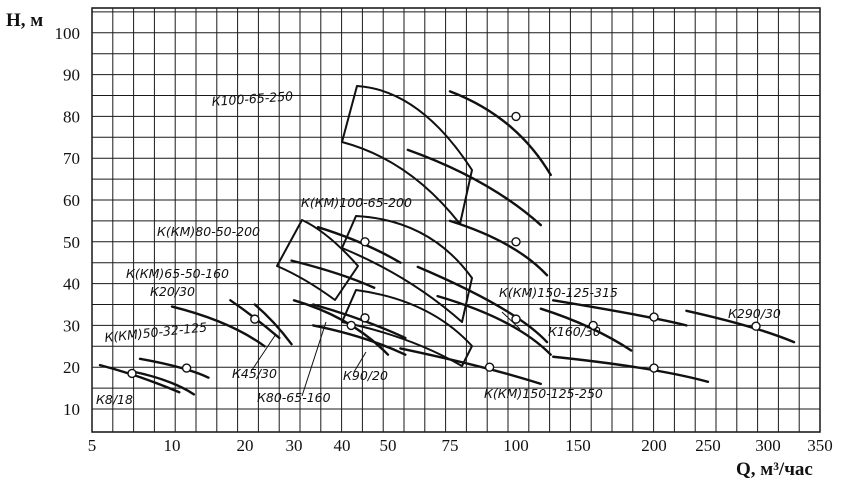  What do you see at coordinates (68, 221) in the screenshot?
I see `y-axis-ticks: 10 20 30 40 50 60 70 80 90 100` at bounding box center [68, 221].